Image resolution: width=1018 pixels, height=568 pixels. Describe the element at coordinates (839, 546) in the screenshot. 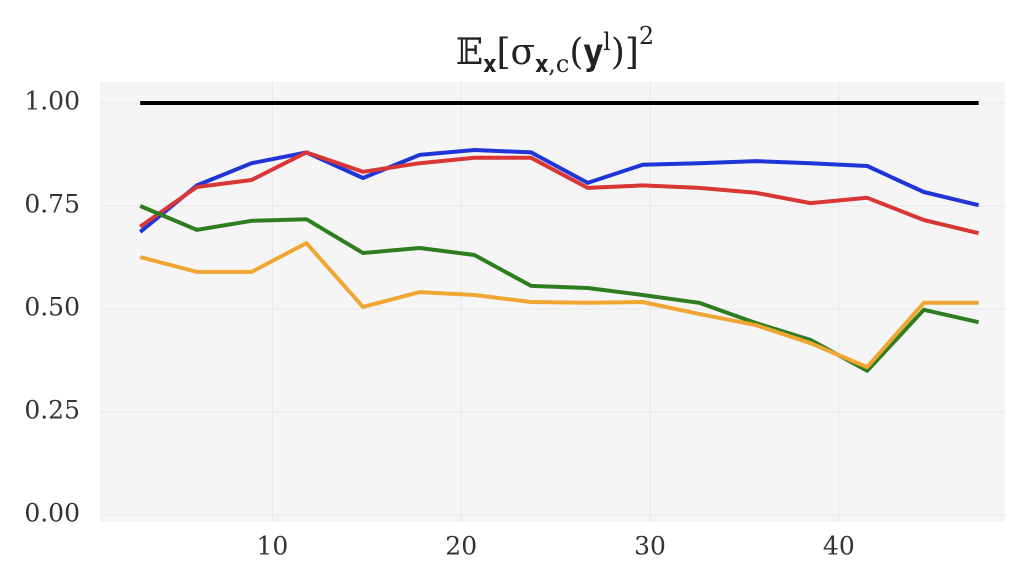

I see `x-tick-label: 40` at that location.